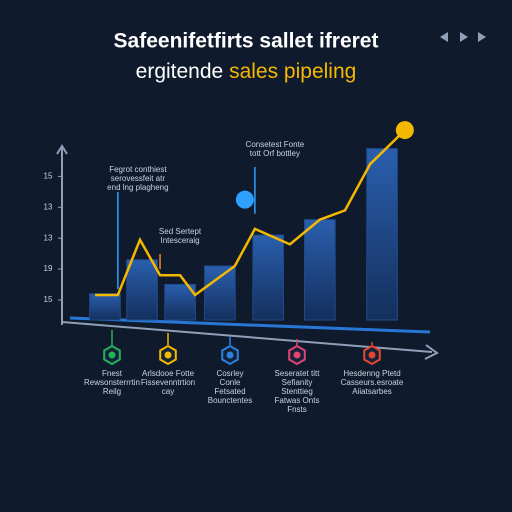 The height and width of the screenshot is (512, 512). I want to click on chart-title: Safeenifetfirts sallet ifreret, so click(246, 41).